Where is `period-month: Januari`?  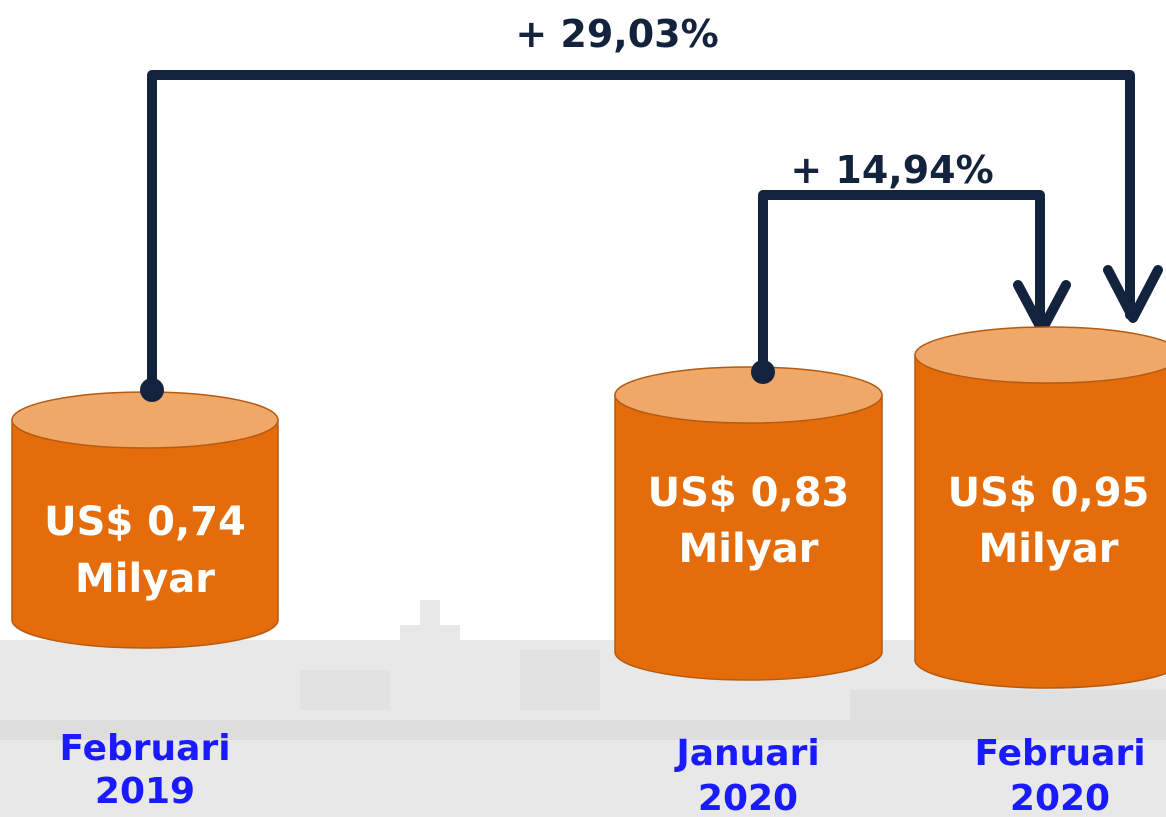
period-month: Januari is located at coordinates (746, 753).